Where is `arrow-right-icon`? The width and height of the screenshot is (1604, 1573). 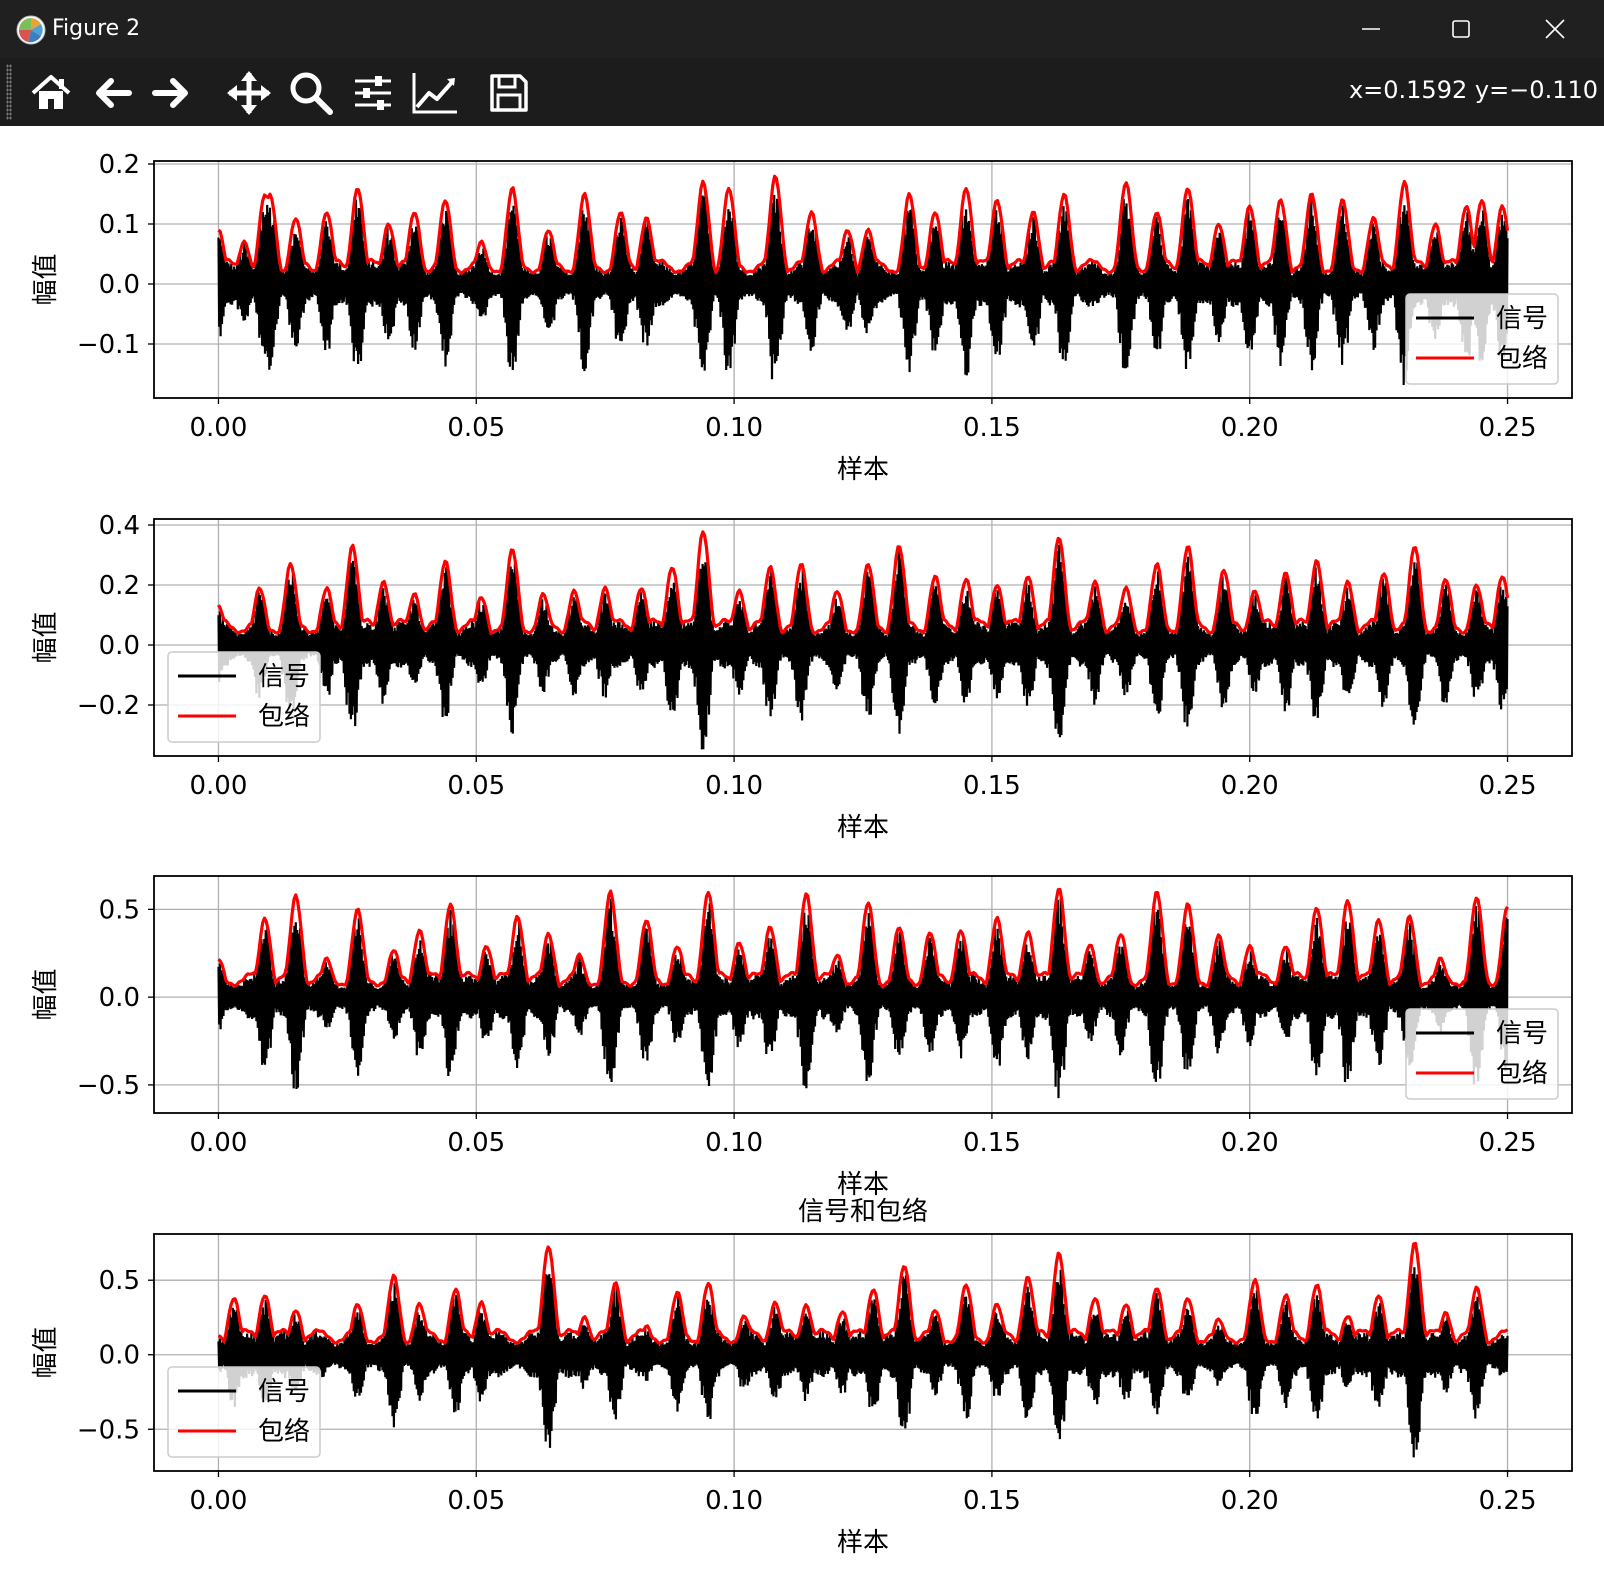 arrow-right-icon is located at coordinates (170, 93).